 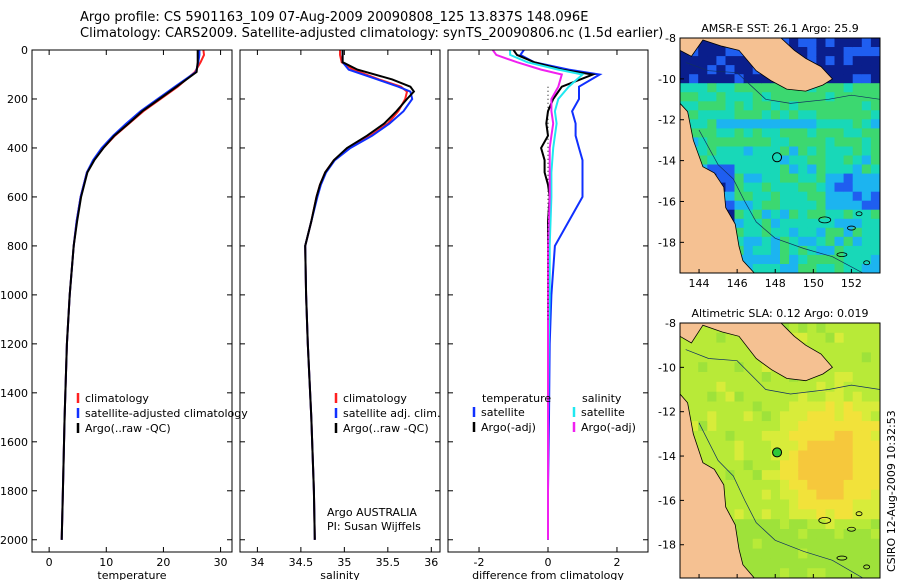 What do you see at coordinates (667, 500) in the screenshot?
I see `map-y-tick-label: -16` at bounding box center [667, 500].